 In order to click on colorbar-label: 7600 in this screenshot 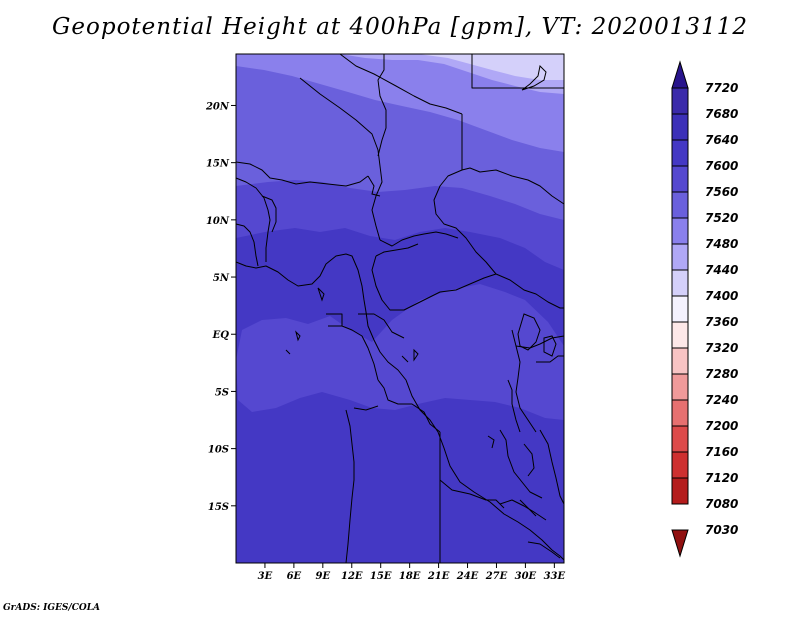, I will do `click(721, 166)`.